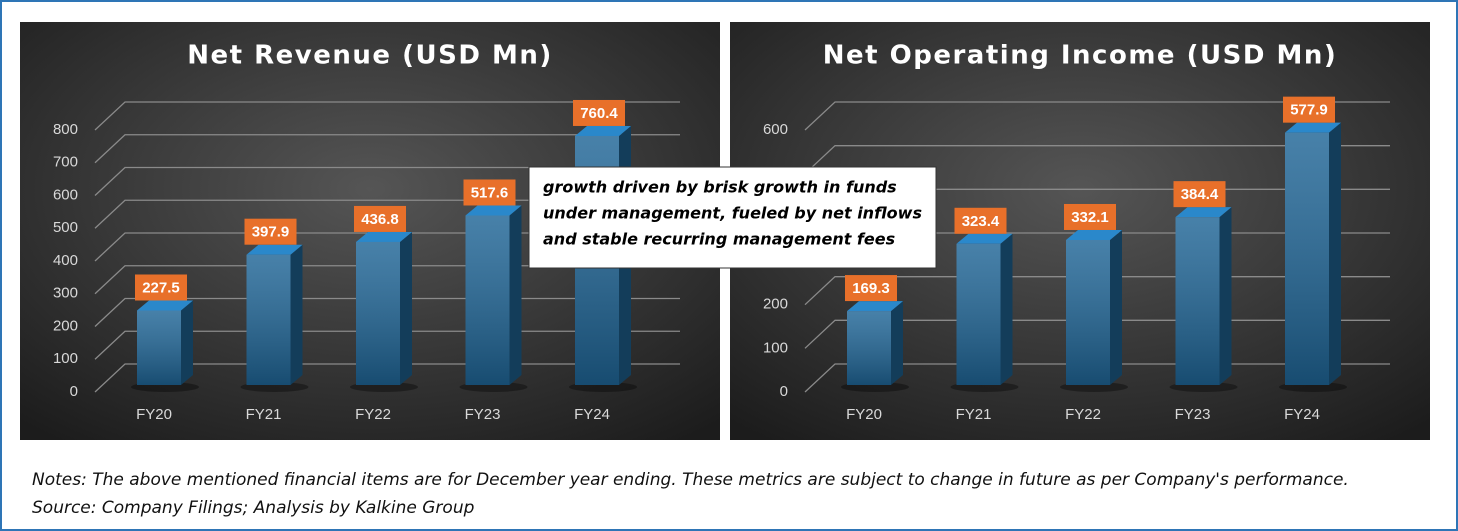 This screenshot has height=531, width=1458. I want to click on chart-title: Net Revenue (USD Mn), so click(369, 56).